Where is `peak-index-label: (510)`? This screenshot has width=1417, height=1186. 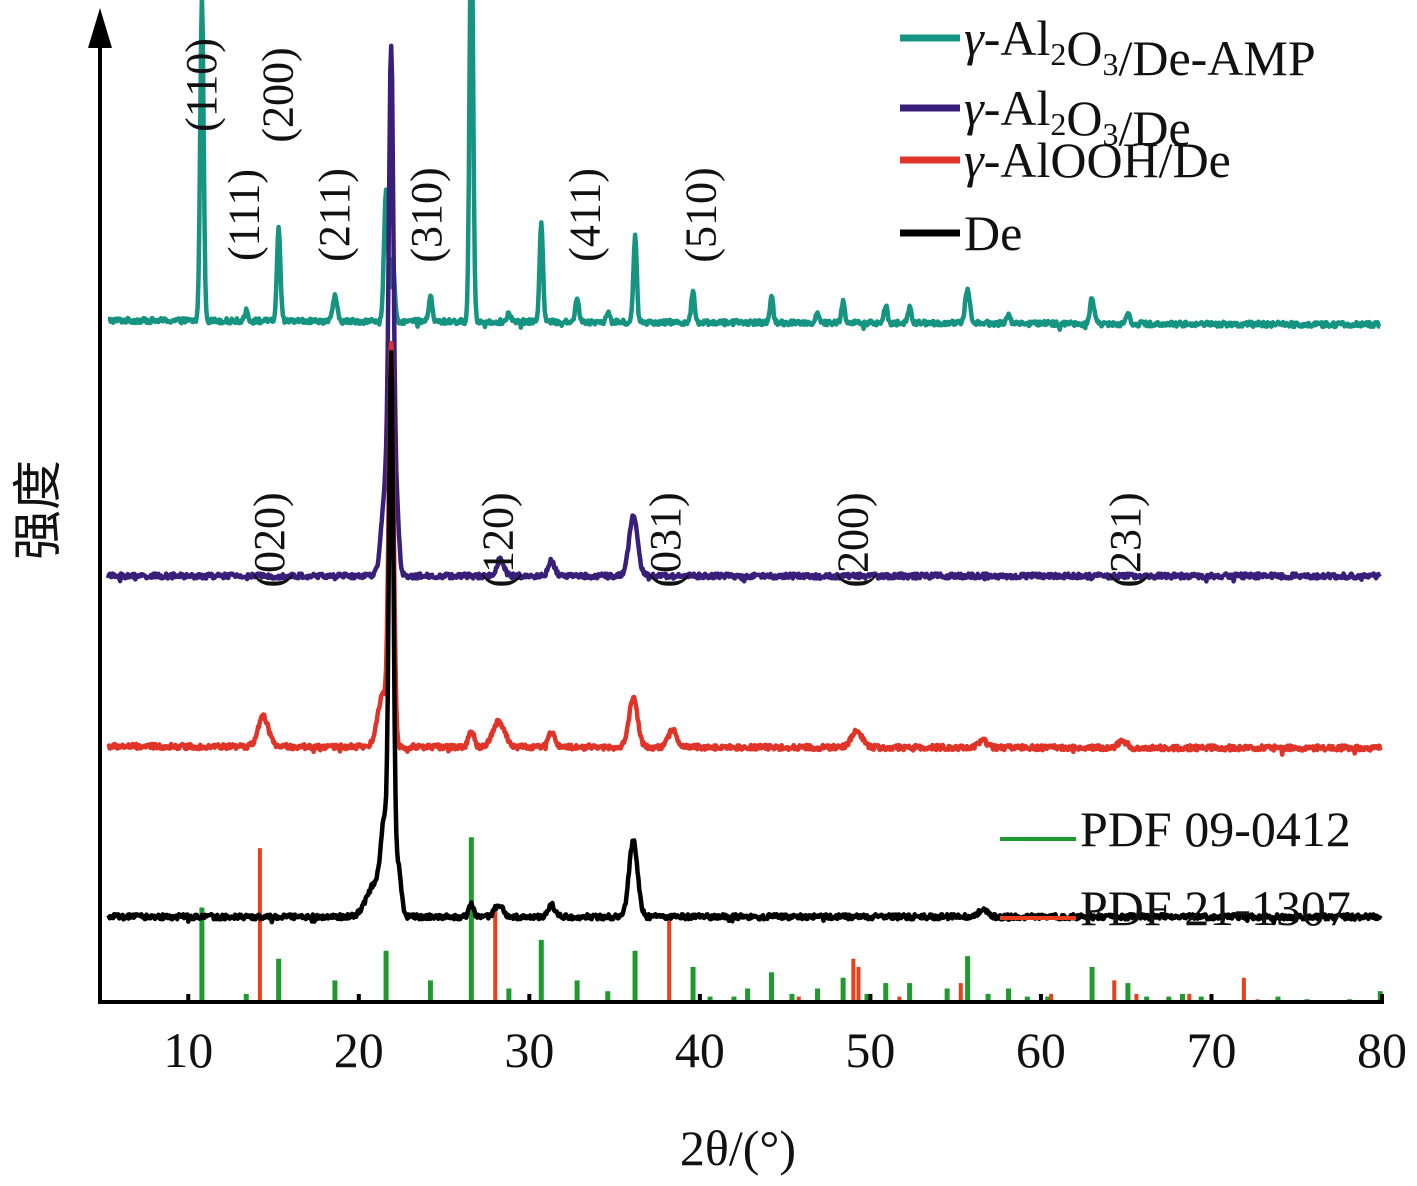 peak-index-label: (510) is located at coordinates (701, 214).